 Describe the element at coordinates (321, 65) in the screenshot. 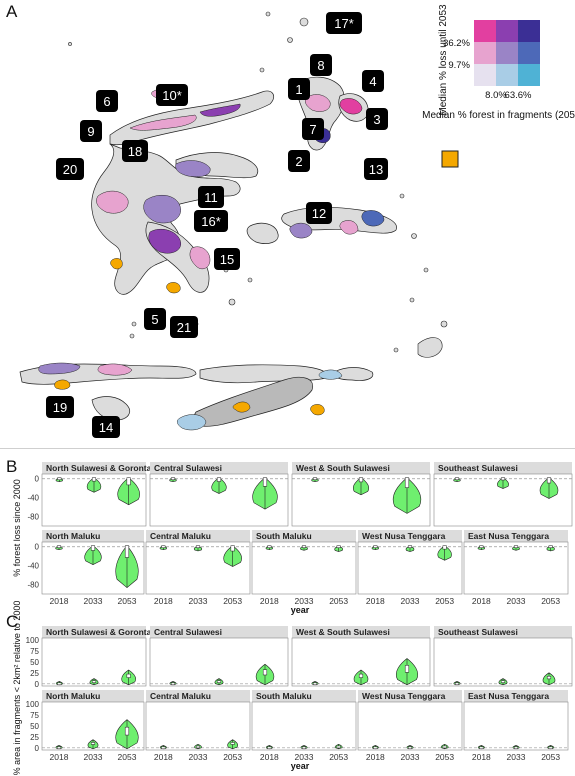

I see `region-badge: 8` at that location.